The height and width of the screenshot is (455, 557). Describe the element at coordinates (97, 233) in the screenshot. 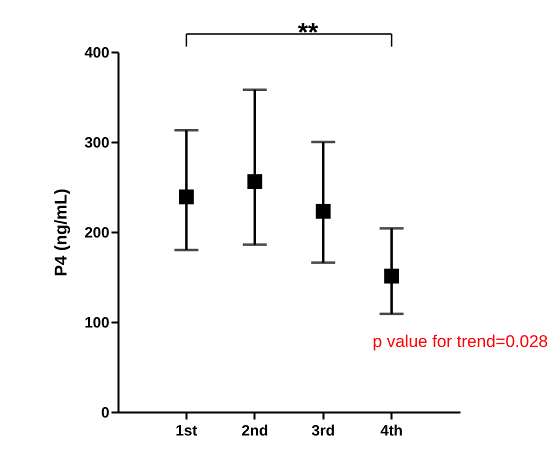

I see `y-tick-label: 200` at that location.